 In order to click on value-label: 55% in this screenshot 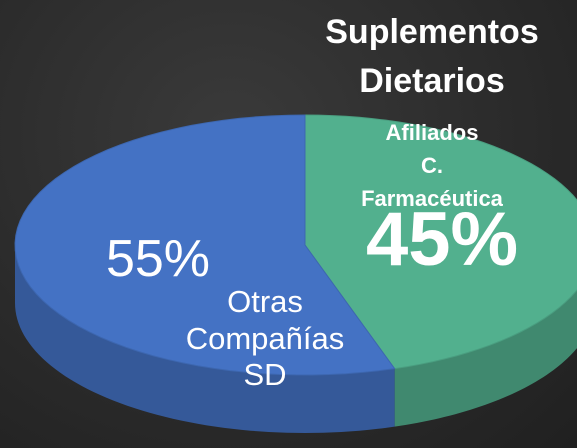, I will do `click(158, 259)`.